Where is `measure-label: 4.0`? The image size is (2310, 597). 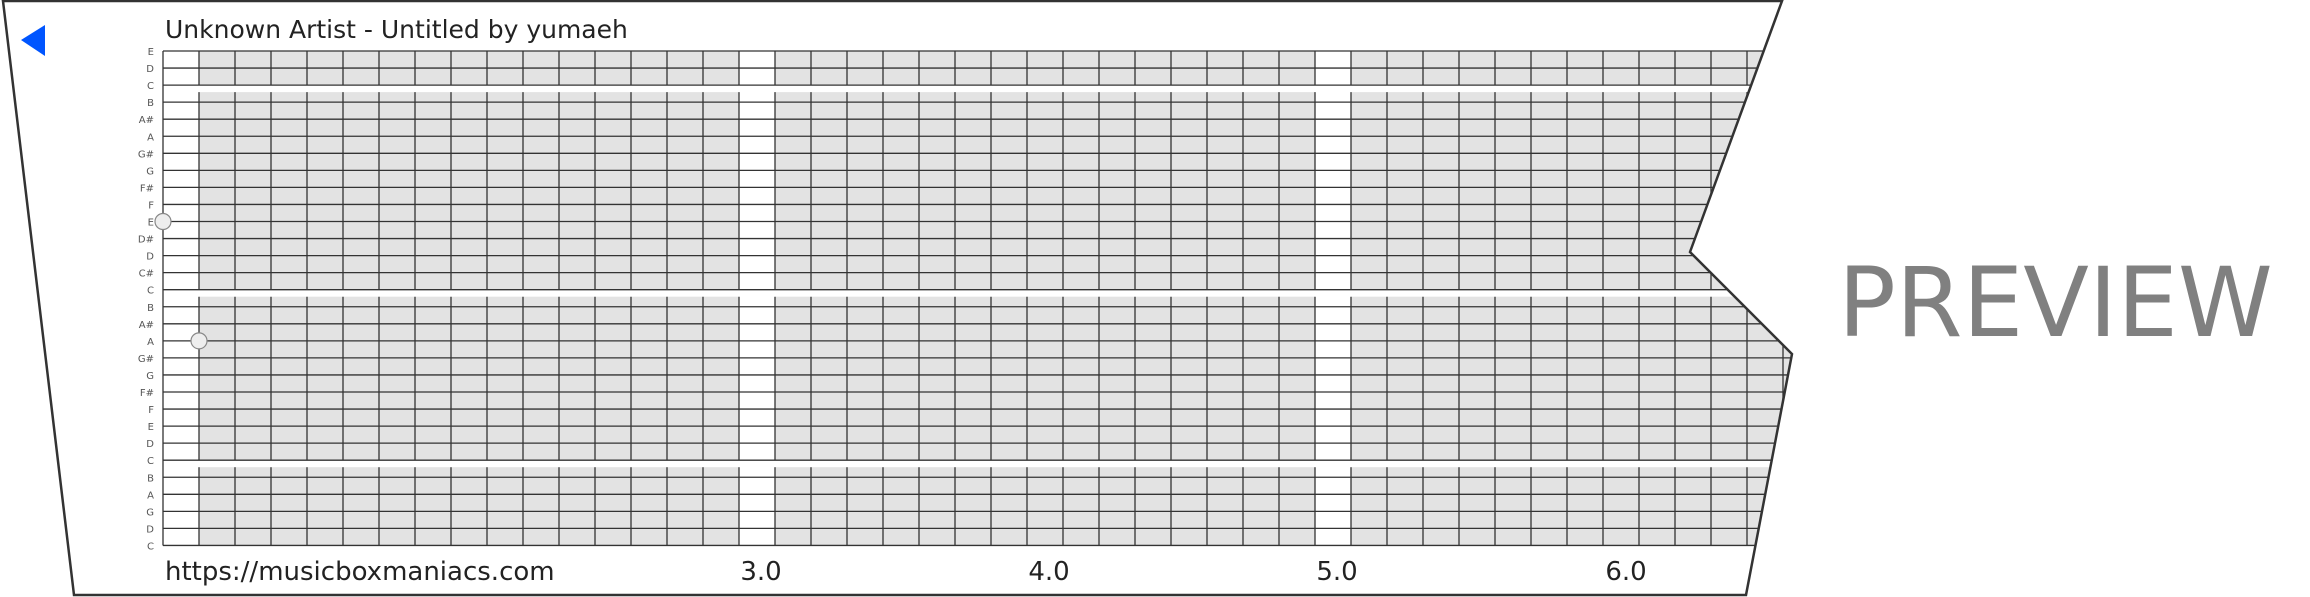 measure-label: 4.0 is located at coordinates (1048, 572).